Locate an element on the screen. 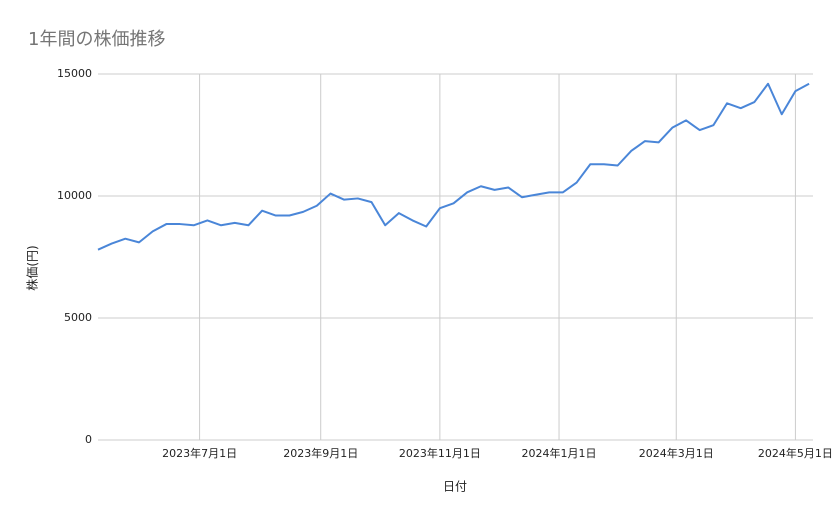  x-tick-label: 2023年11月1日 is located at coordinates (440, 453).